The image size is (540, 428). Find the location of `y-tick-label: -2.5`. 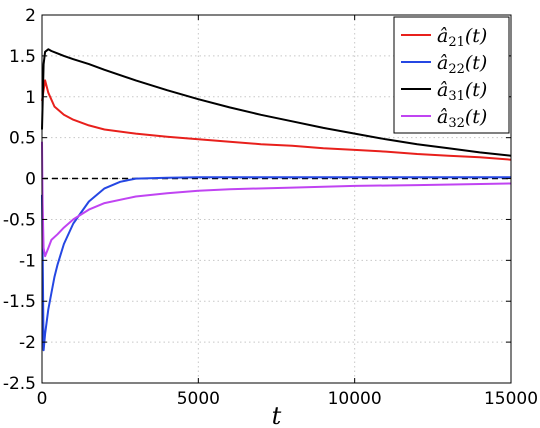

y-tick-label: -2.5 is located at coordinates (19, 384).